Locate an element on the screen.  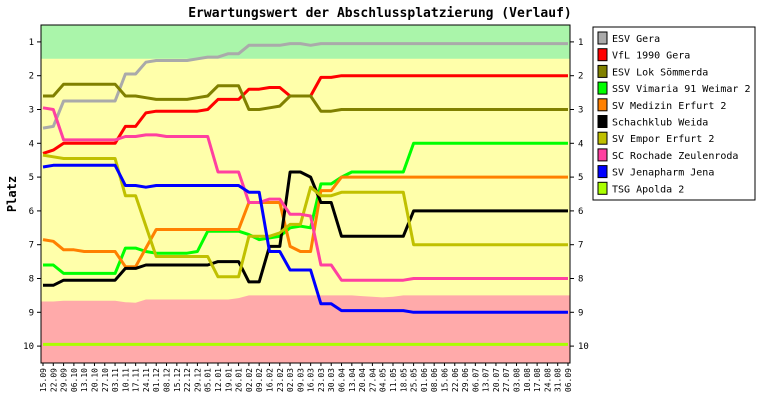
y-tick-label-right: 5 is located at coordinates (580, 178).